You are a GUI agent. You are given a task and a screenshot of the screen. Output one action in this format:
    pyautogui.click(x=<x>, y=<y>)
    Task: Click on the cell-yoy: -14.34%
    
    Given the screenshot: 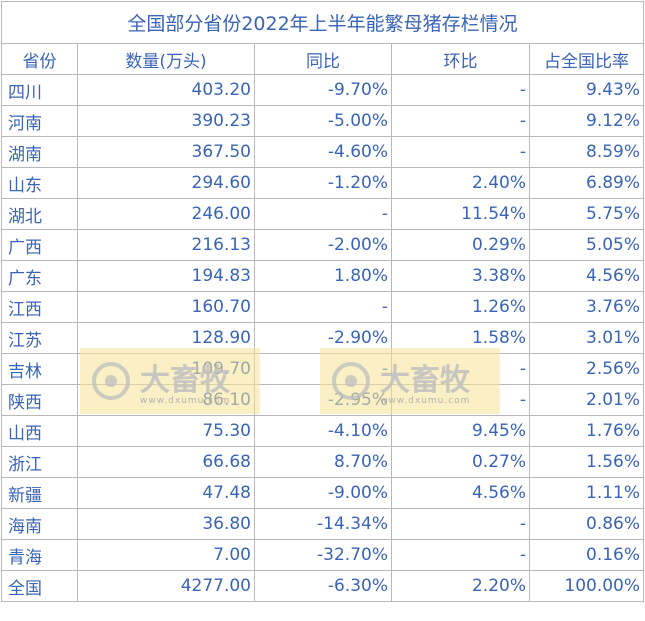 What is the action you would take?
    pyautogui.click(x=323, y=524)
    